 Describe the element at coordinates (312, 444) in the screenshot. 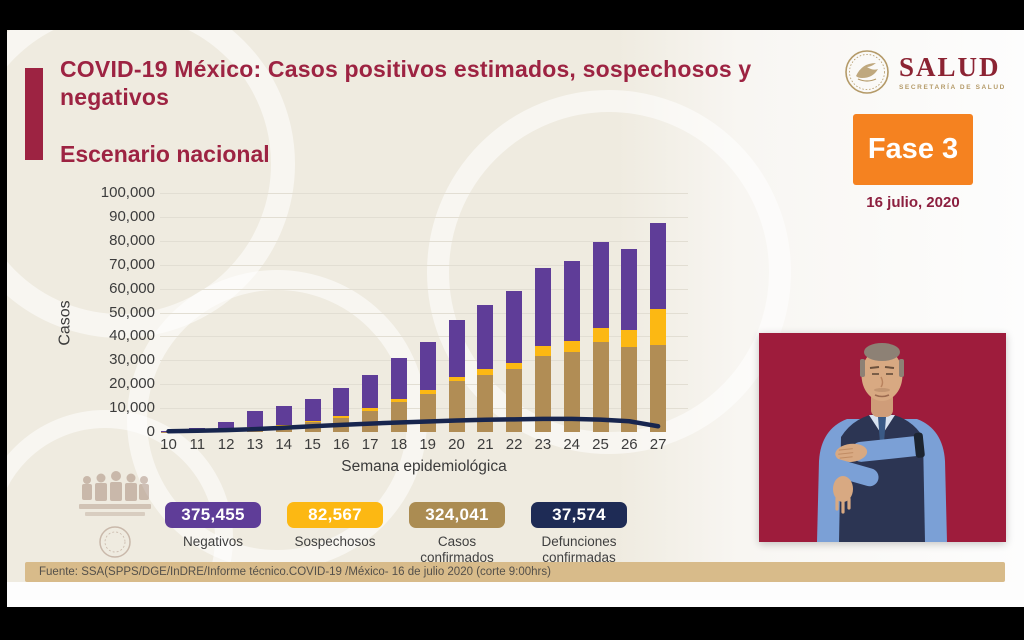

I see `x-tick-label: 15` at that location.